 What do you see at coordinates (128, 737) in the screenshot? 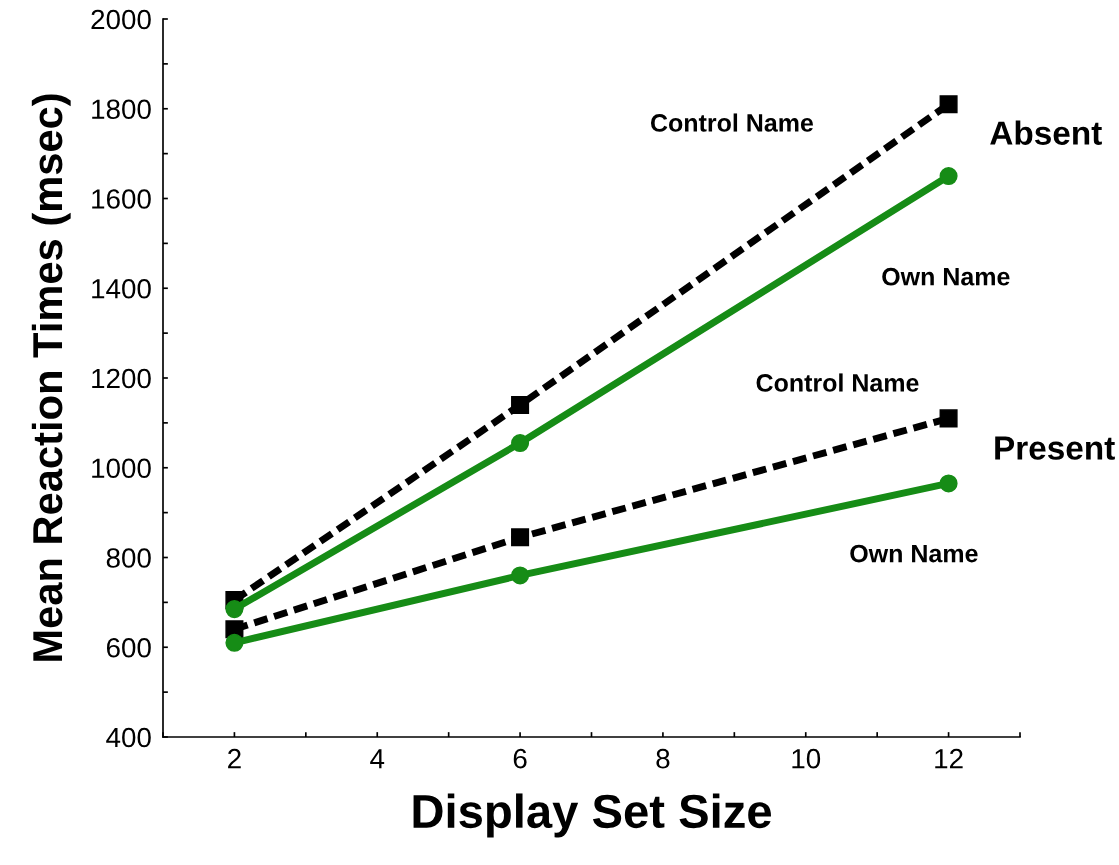
I see `y-tick-label: 400` at bounding box center [128, 737].